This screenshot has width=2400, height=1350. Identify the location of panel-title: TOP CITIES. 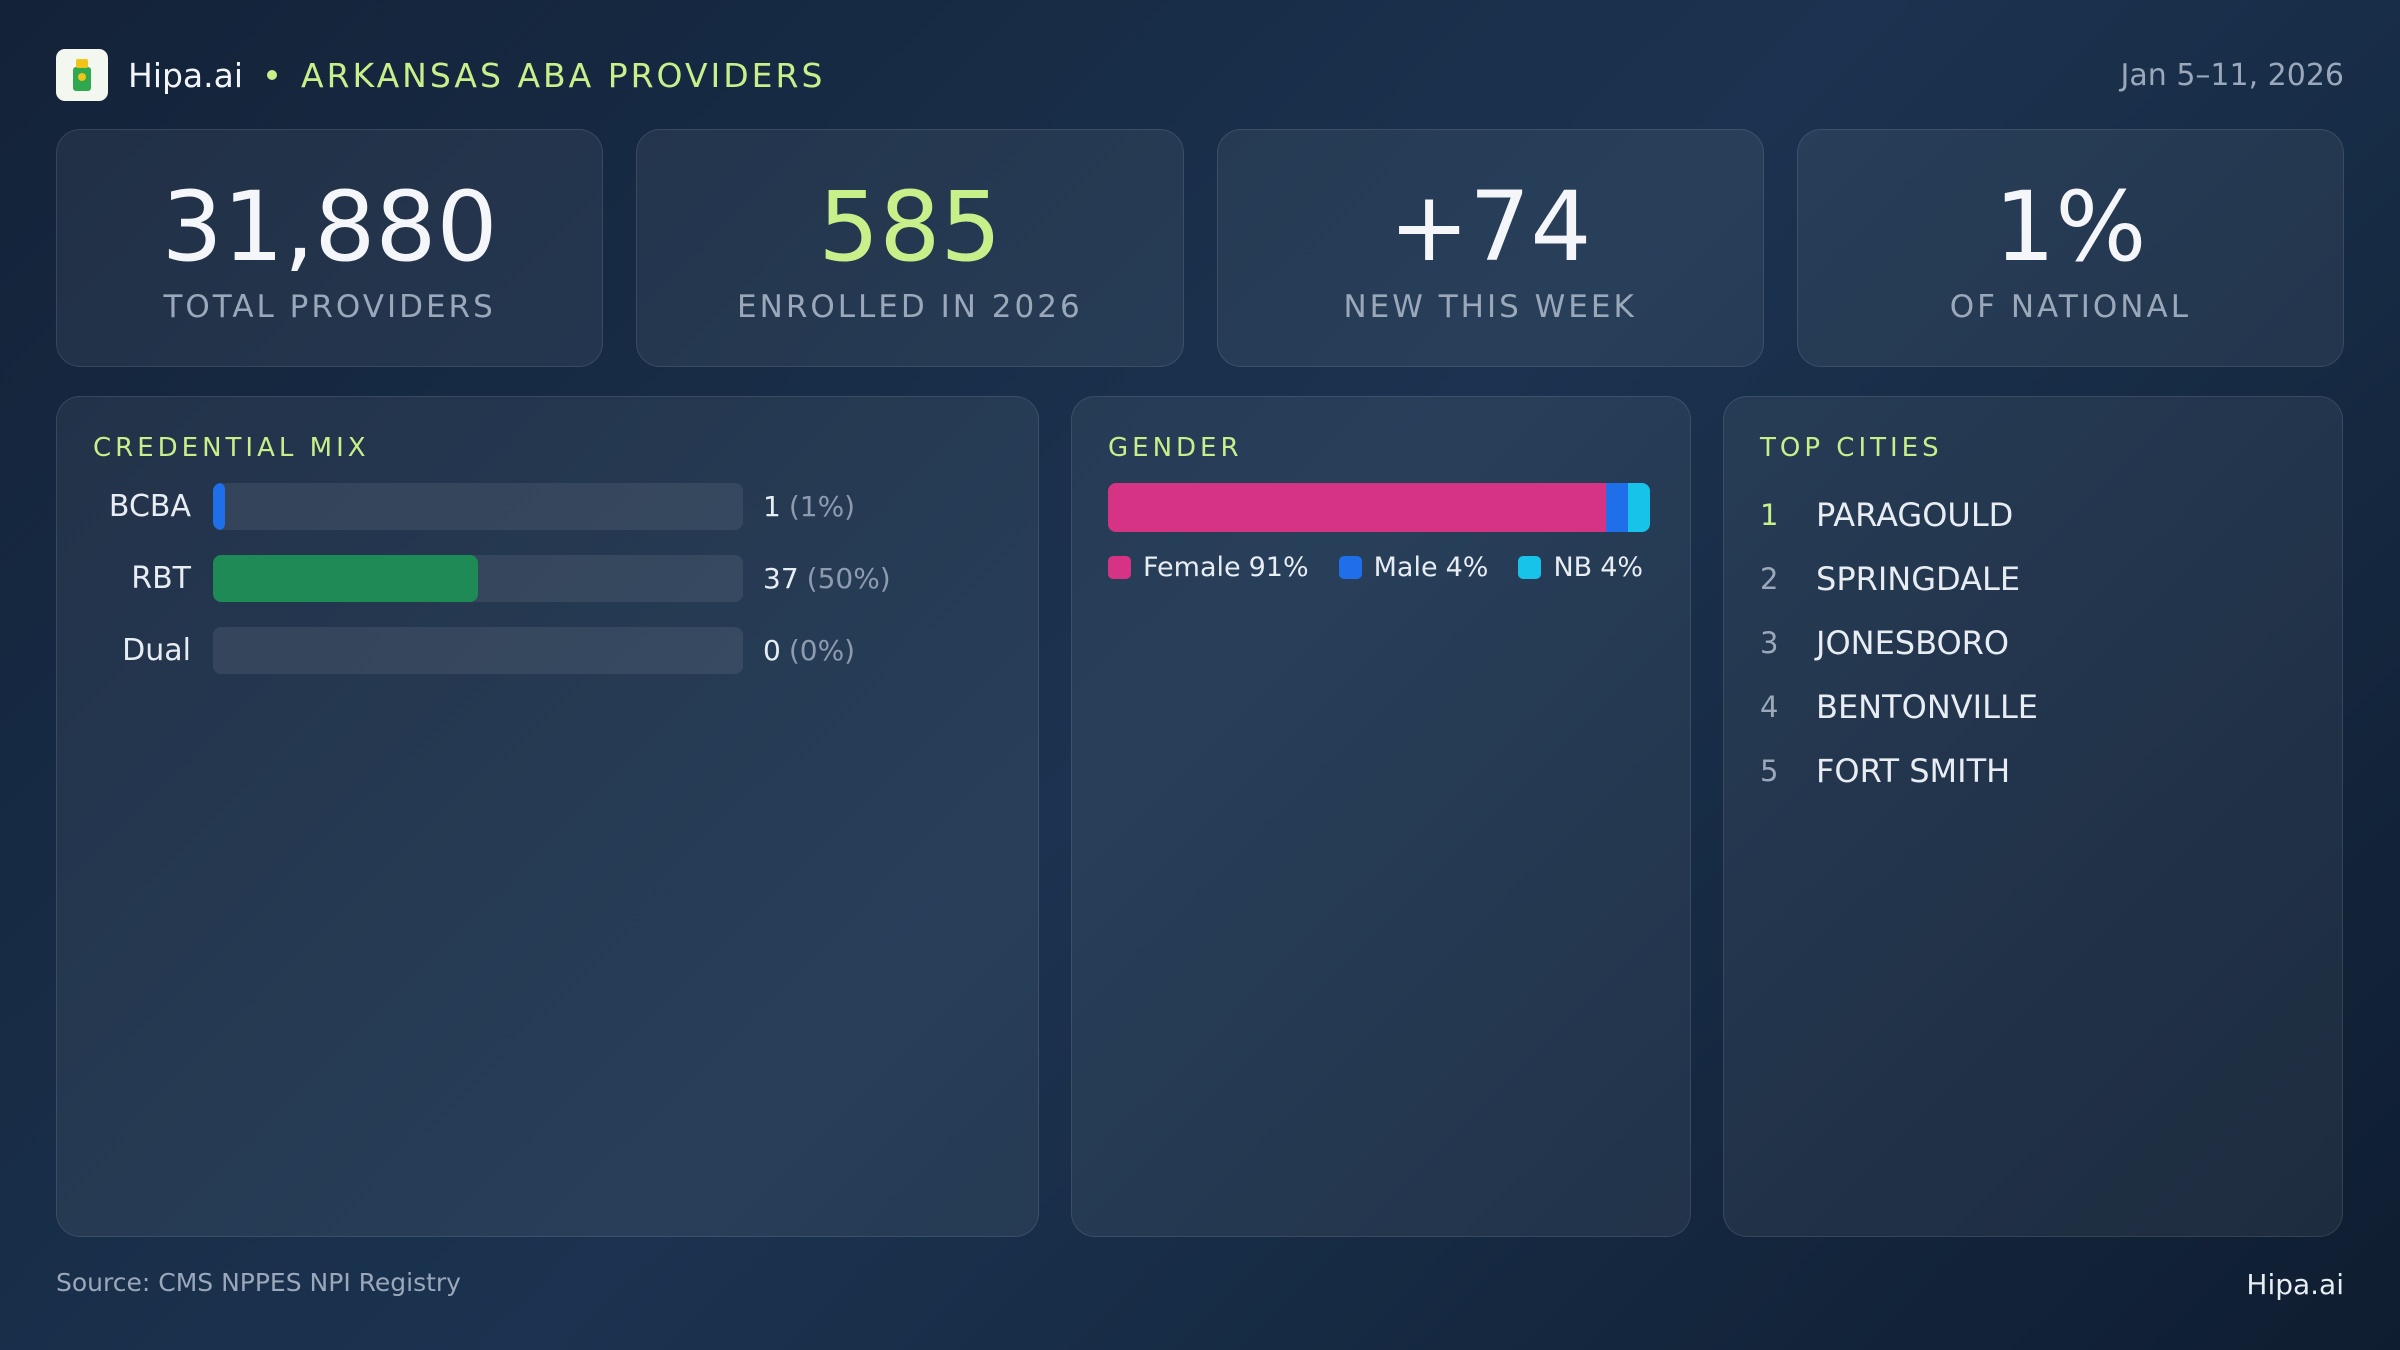
(1851, 448).